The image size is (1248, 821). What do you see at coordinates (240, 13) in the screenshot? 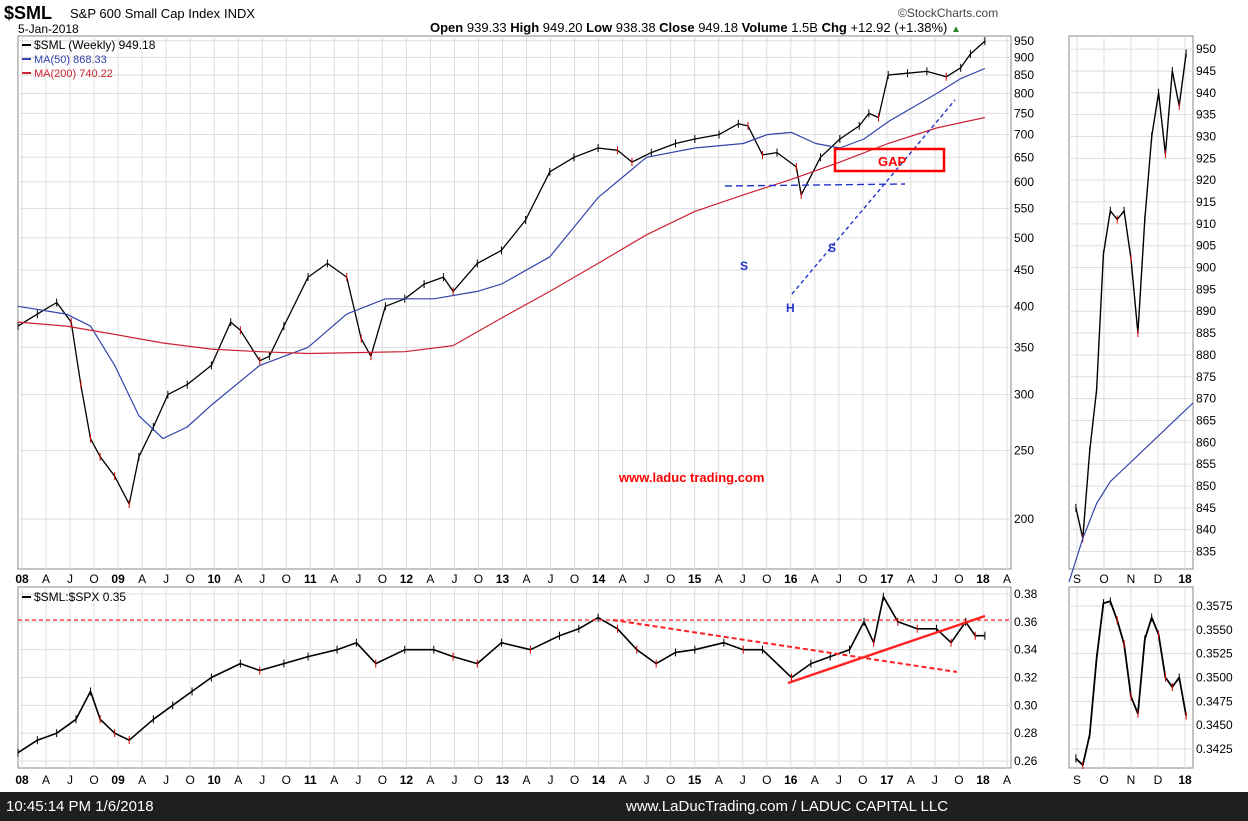
I see `chart-exchange: INDX` at bounding box center [240, 13].